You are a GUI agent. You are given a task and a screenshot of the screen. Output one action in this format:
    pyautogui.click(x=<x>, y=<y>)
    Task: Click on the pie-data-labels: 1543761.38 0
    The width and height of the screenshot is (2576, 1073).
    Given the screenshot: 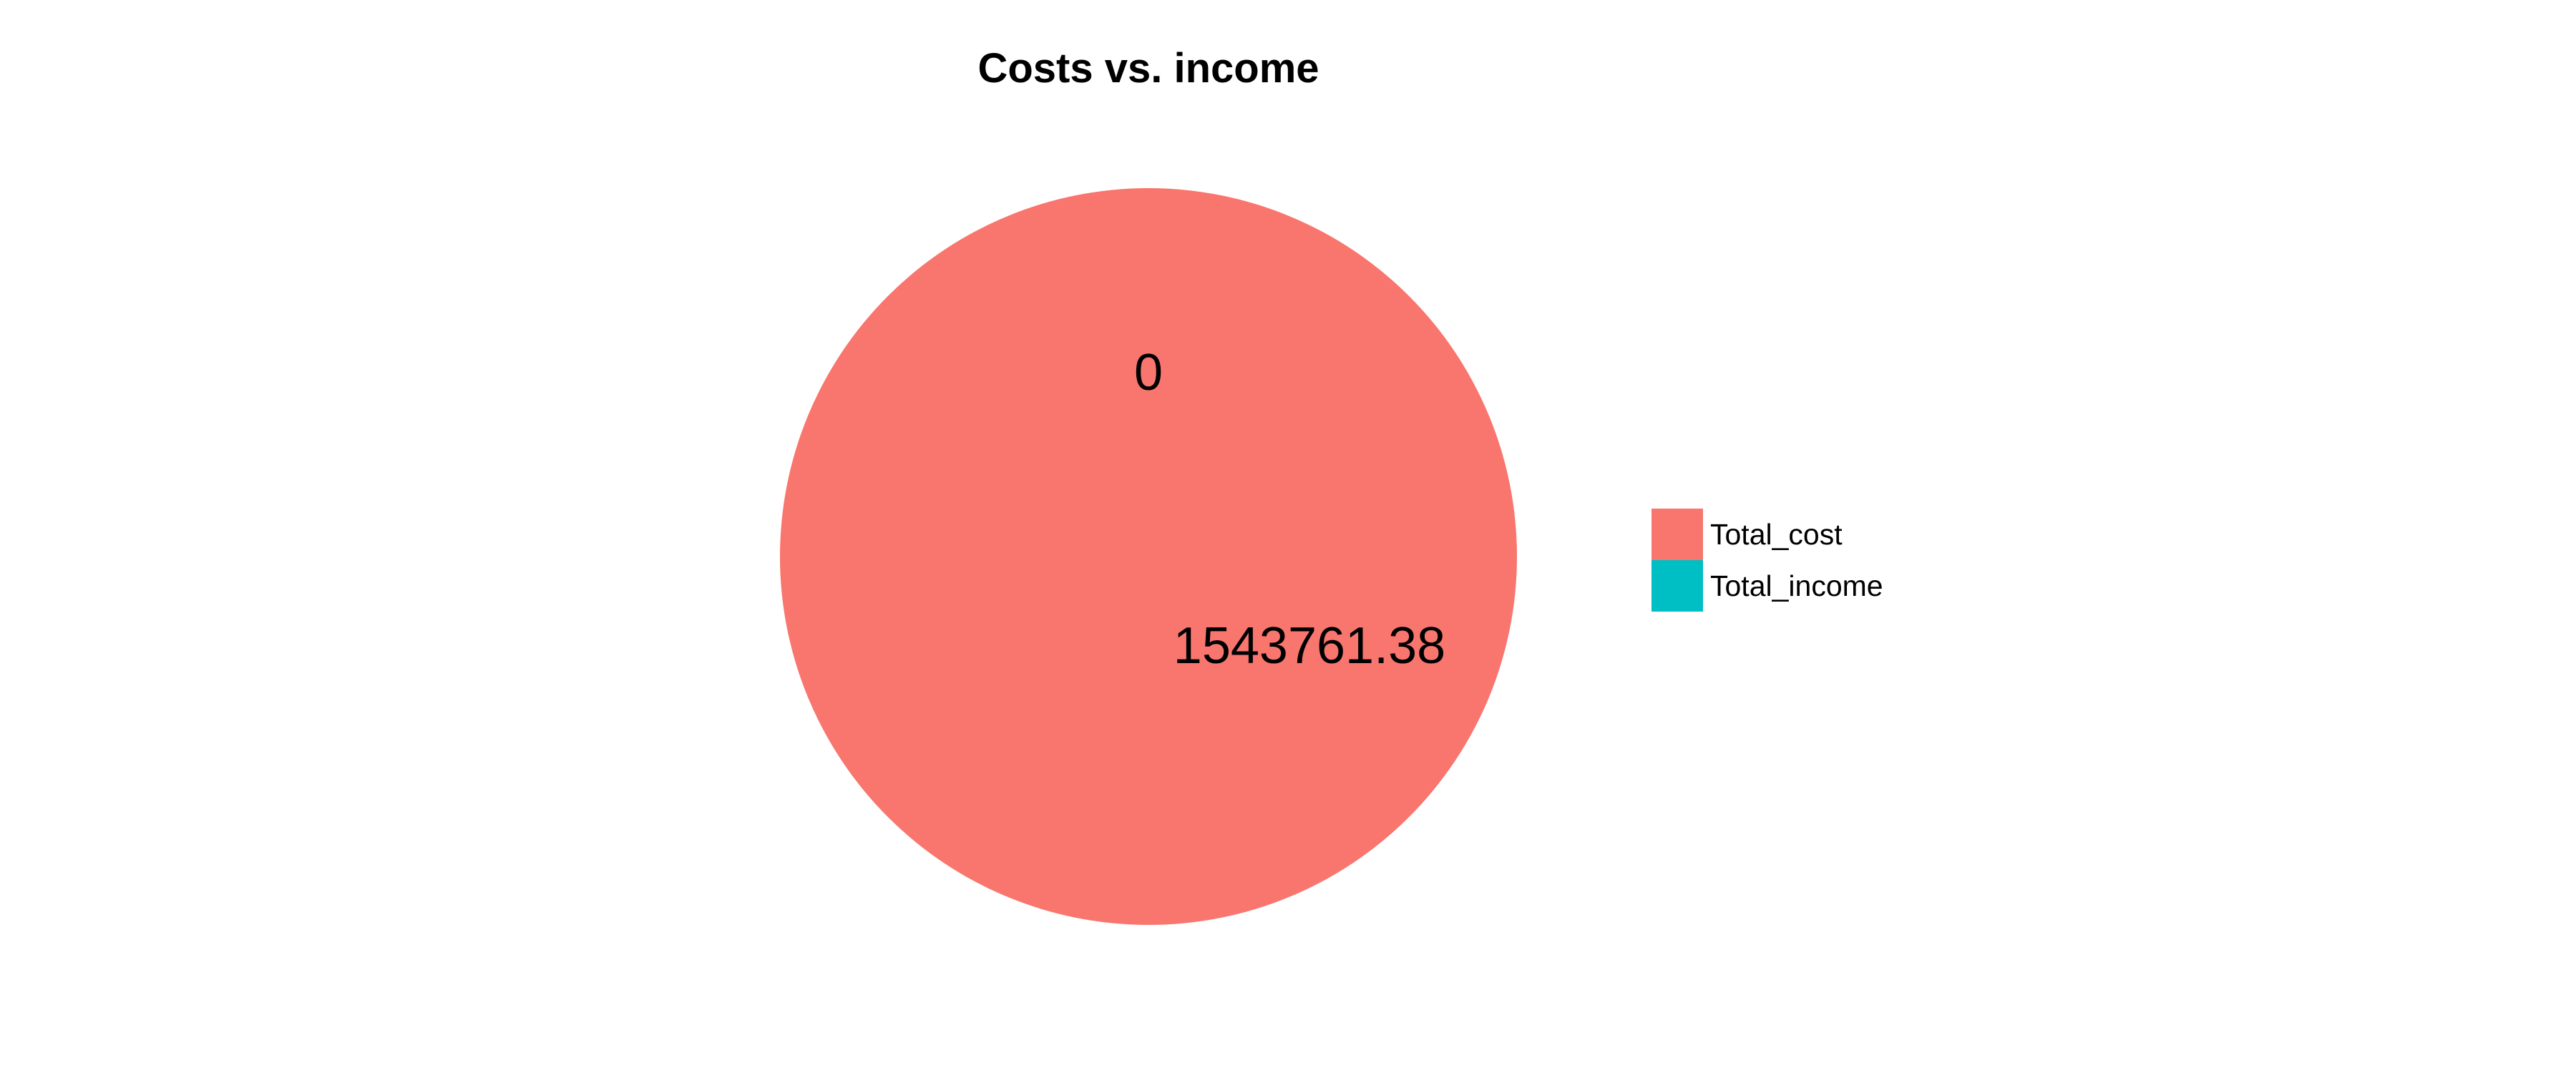 What is the action you would take?
    pyautogui.click(x=1289, y=509)
    